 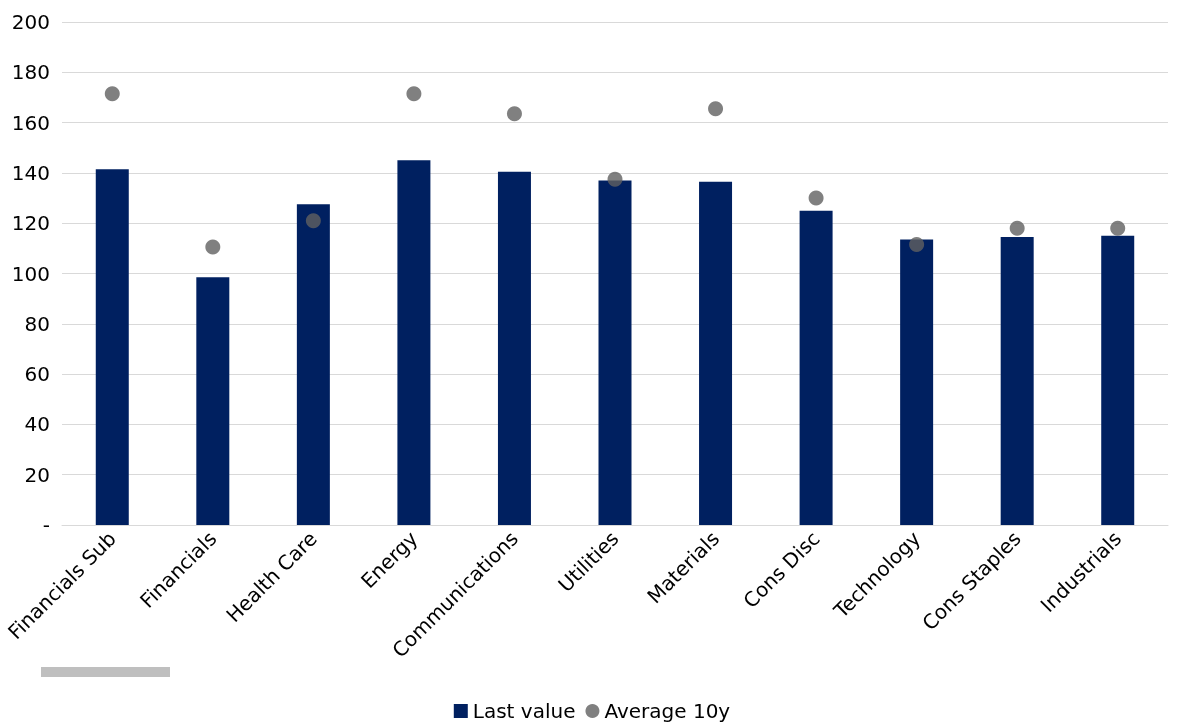 What do you see at coordinates (37, 374) in the screenshot?
I see `y-tick-label: 60` at bounding box center [37, 374].